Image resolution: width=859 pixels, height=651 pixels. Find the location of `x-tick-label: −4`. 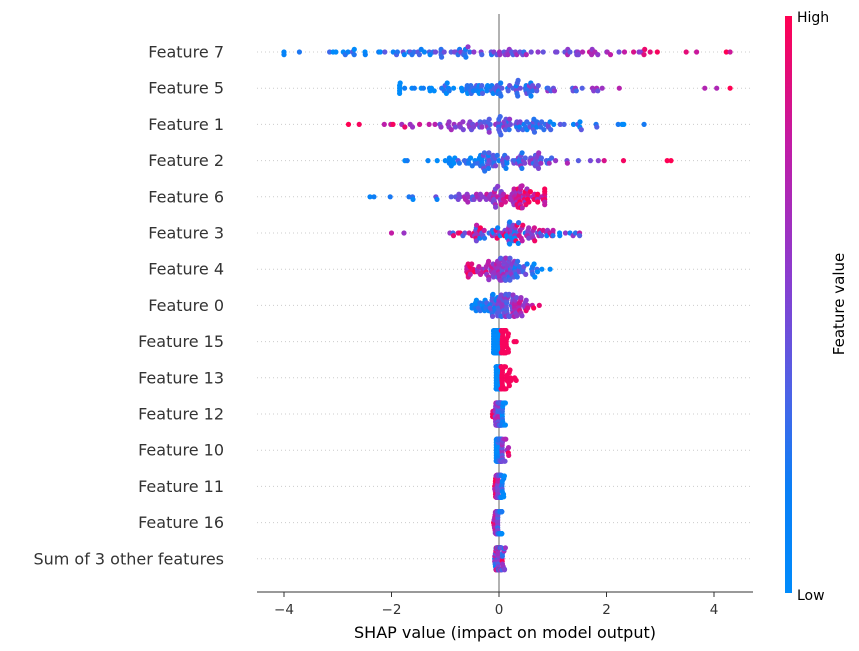

x-tick-label: −4 is located at coordinates (284, 610).